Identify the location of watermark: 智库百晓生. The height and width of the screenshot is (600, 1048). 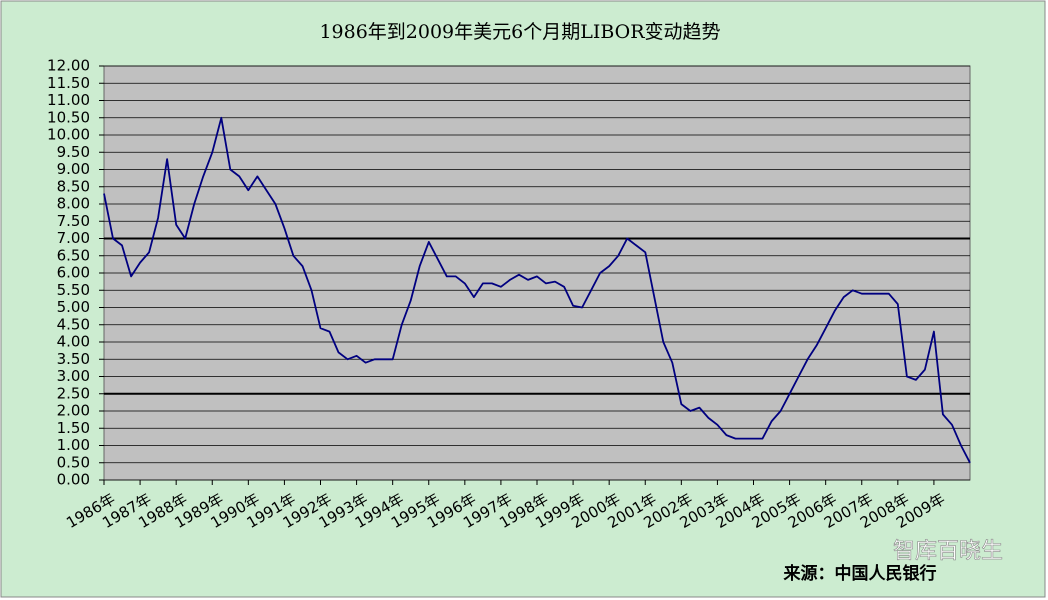
(948, 551).